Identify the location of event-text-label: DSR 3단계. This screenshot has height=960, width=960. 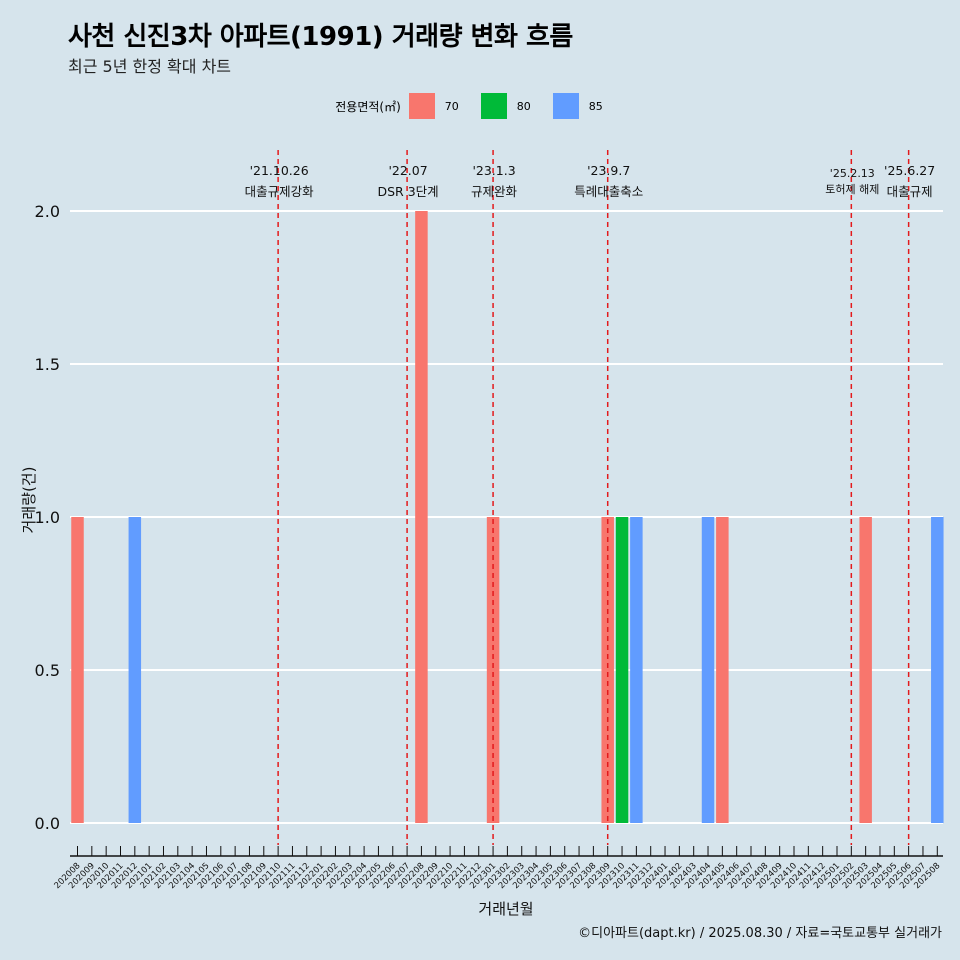
(408, 191).